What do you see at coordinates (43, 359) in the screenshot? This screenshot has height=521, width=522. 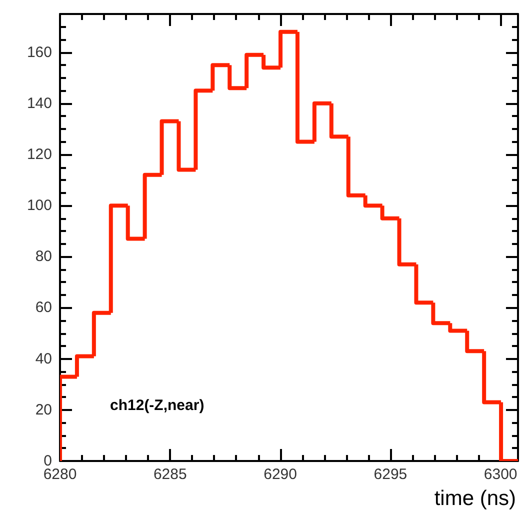 I see `y-tick-label: 40` at bounding box center [43, 359].